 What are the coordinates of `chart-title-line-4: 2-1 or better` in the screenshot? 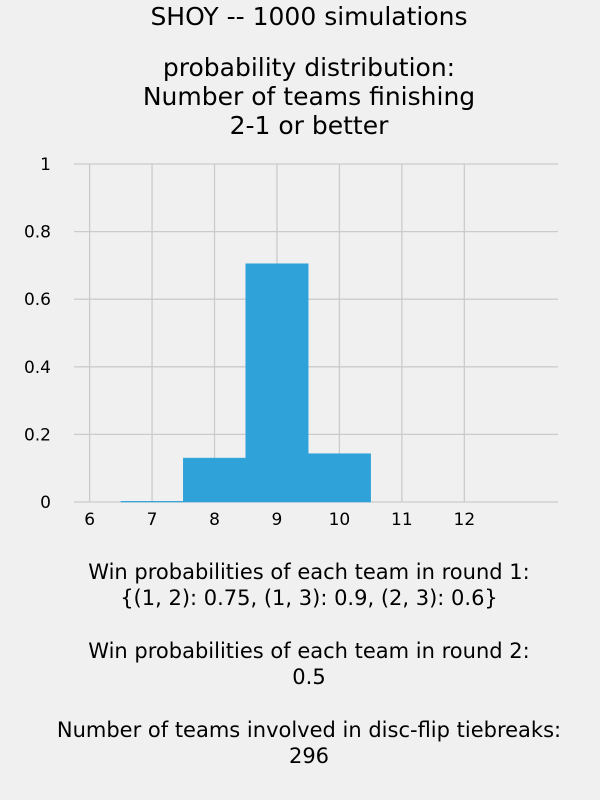 It's located at (309, 125).